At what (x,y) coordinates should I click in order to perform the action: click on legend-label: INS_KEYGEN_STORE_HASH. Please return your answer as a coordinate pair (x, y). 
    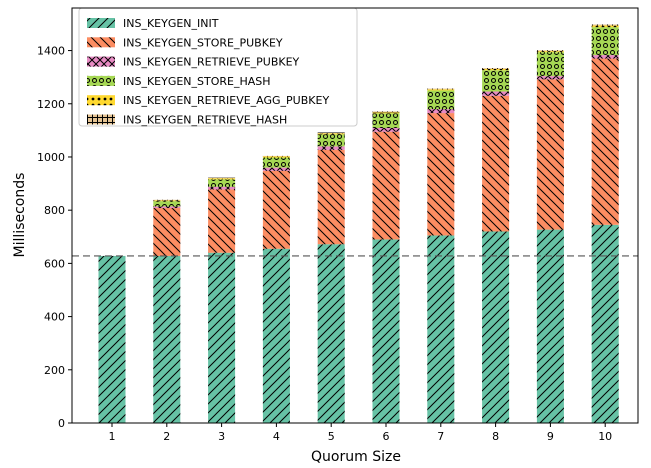
    Looking at the image, I should click on (197, 81).